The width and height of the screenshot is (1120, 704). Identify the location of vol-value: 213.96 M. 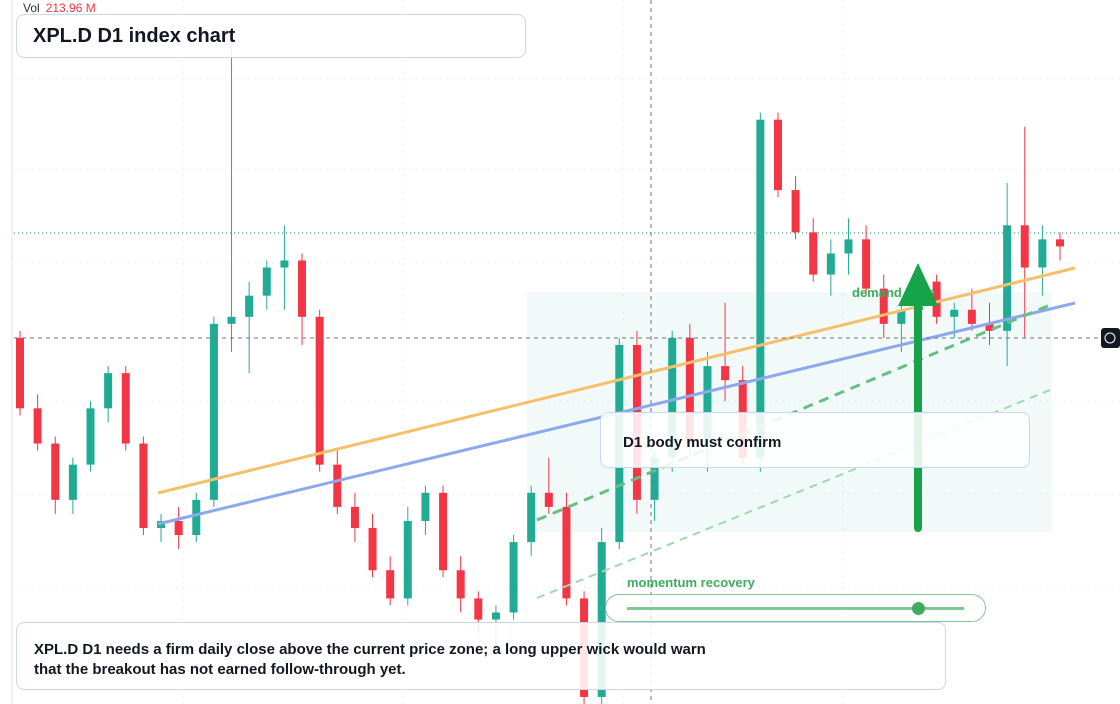
(70, 8).